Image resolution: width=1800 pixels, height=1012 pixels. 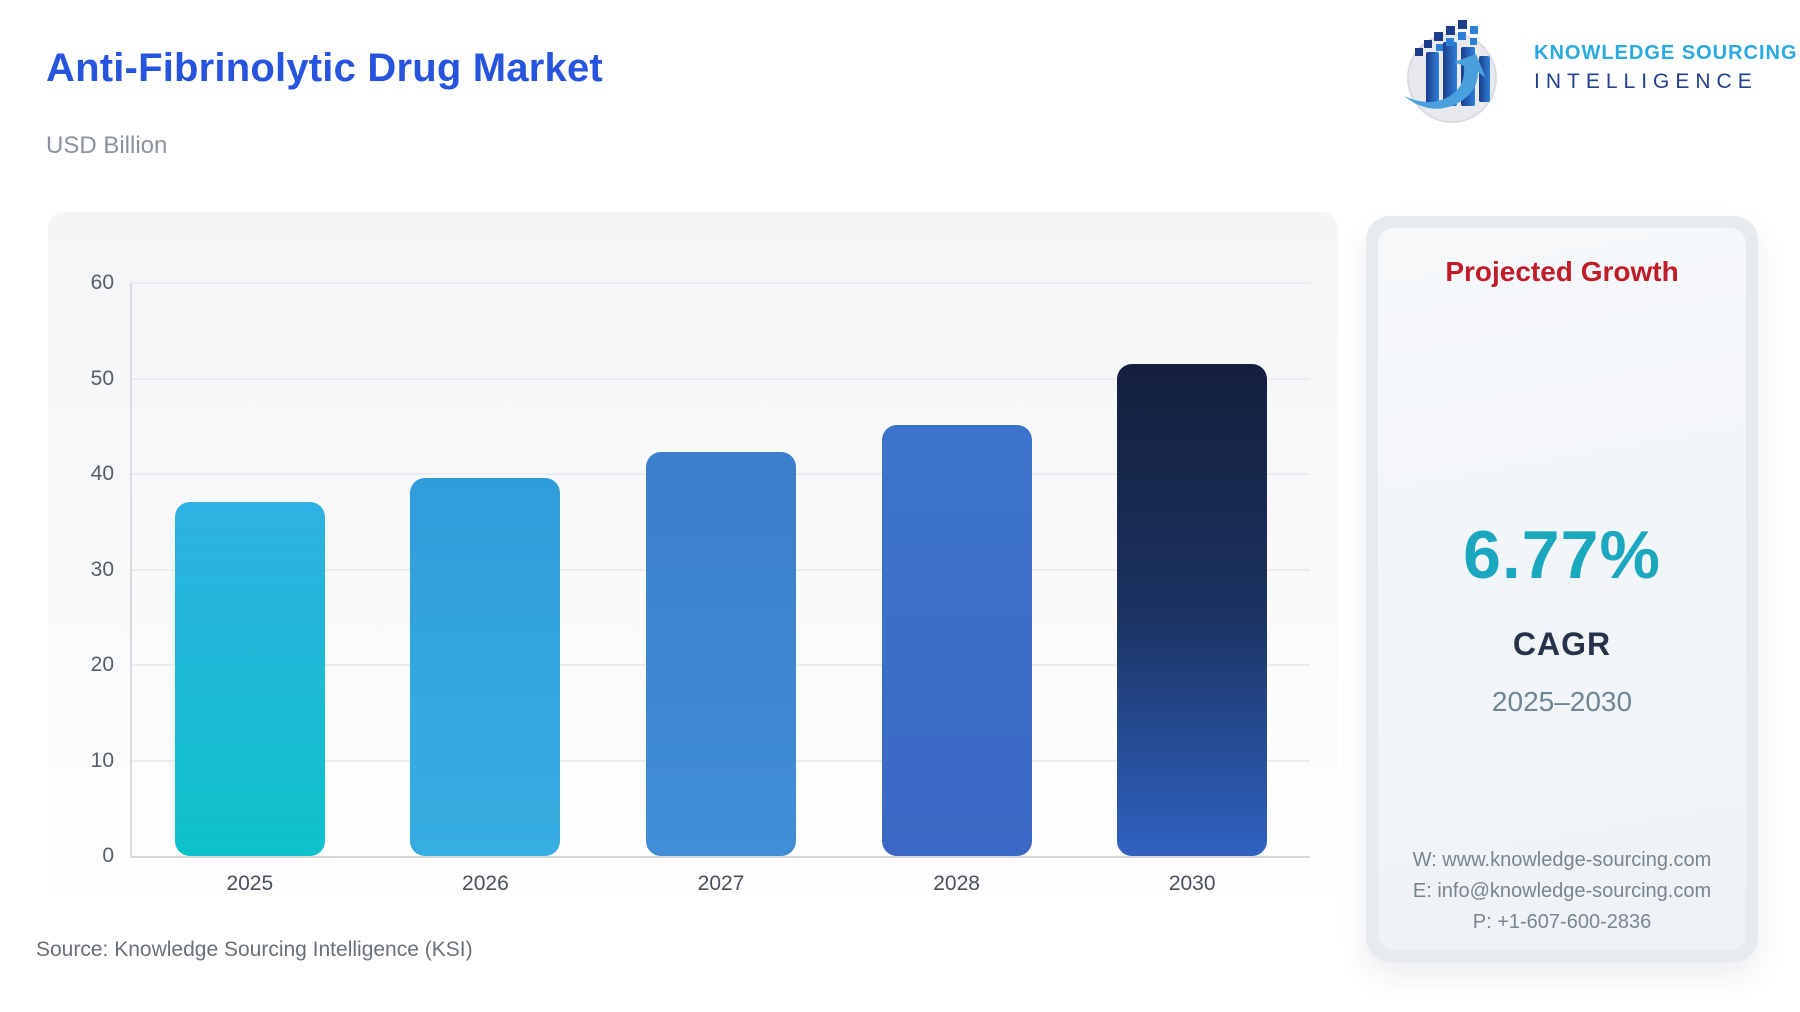 I want to click on x-tick-label-2028: 2028, so click(x=956, y=883).